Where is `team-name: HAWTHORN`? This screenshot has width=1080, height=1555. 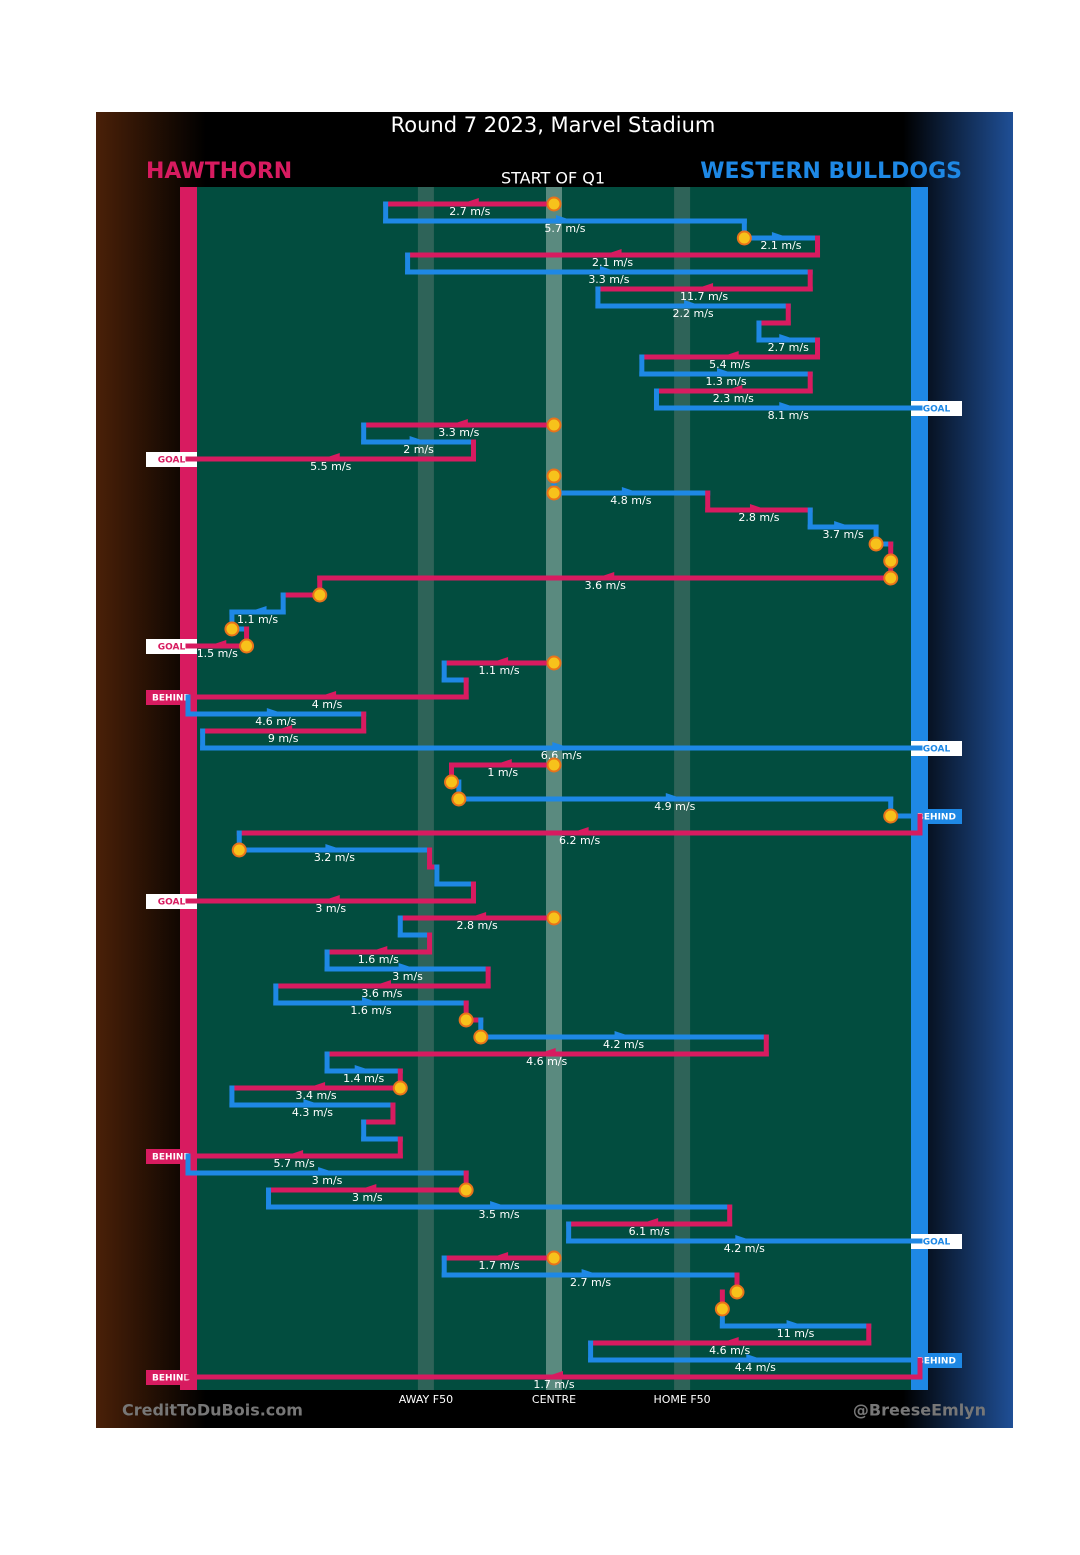 team-name: HAWTHORN is located at coordinates (219, 171).